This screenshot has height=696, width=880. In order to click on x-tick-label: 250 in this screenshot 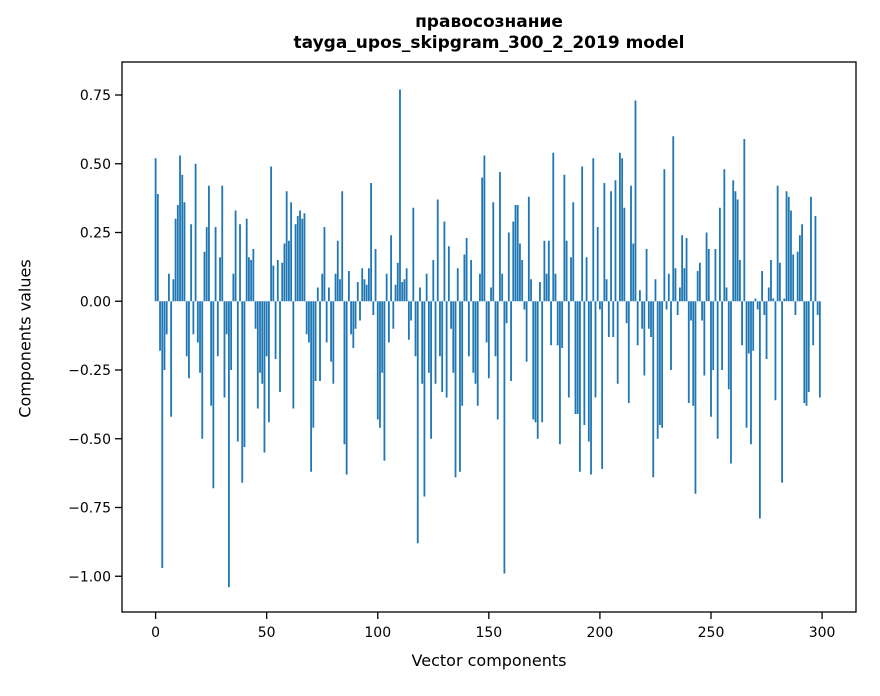, I will do `click(711, 633)`.